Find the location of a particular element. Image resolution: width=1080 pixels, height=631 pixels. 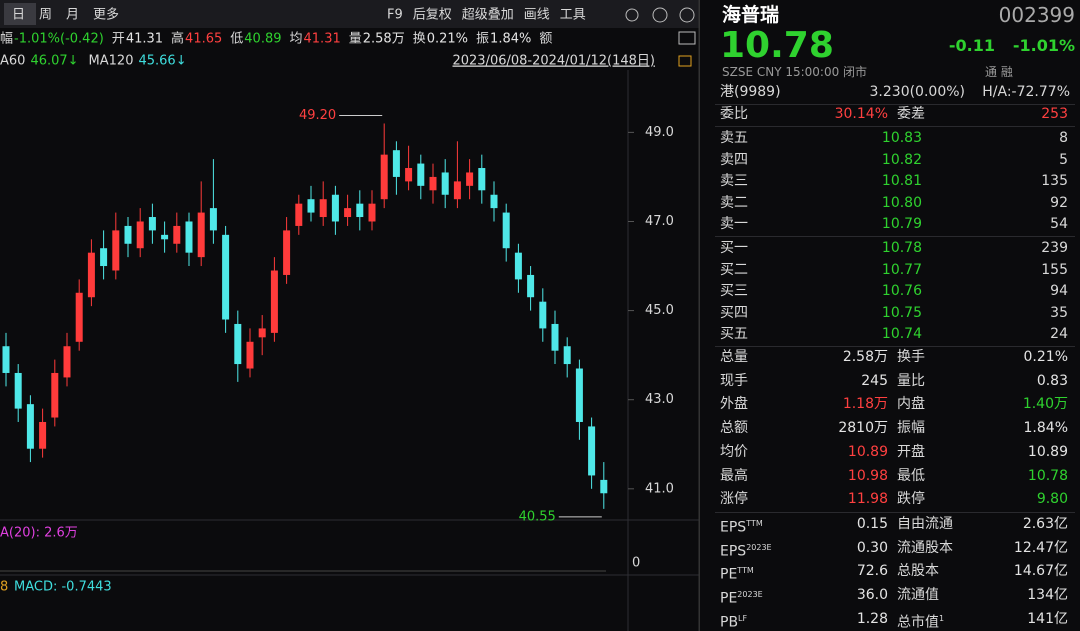

quote-value: 1.84% is located at coordinates (510, 39).